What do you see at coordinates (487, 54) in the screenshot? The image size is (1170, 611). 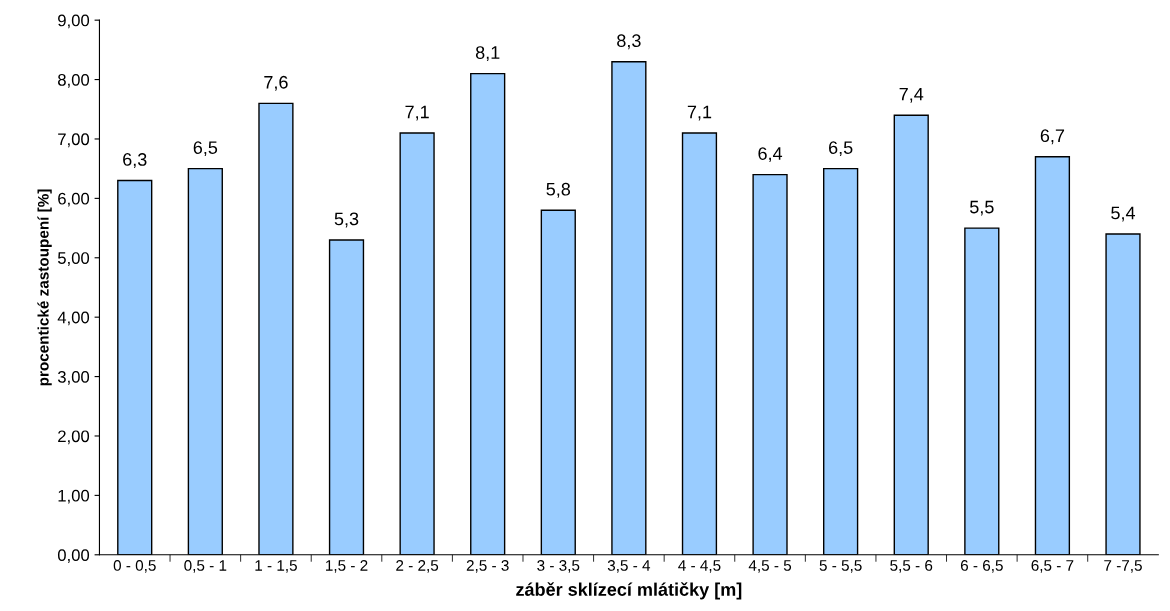 I see `data-label: 8,1` at bounding box center [487, 54].